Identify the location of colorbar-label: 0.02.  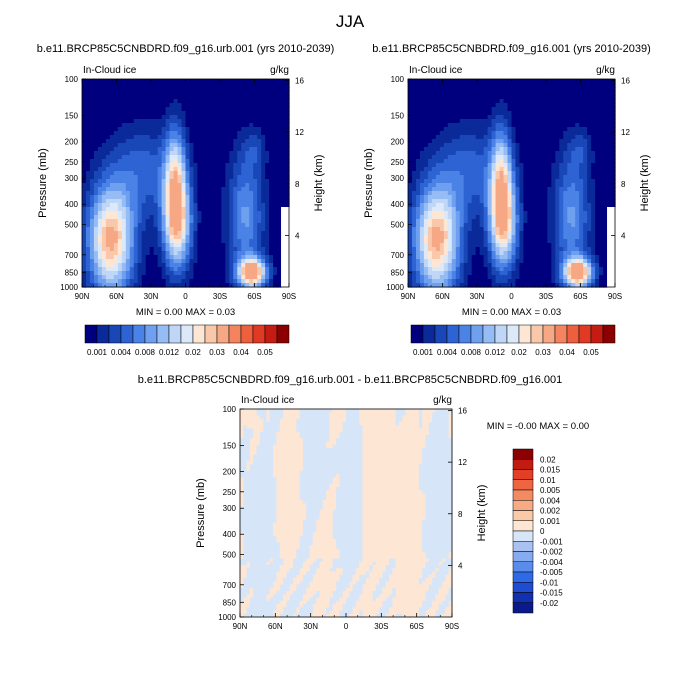
(193, 352).